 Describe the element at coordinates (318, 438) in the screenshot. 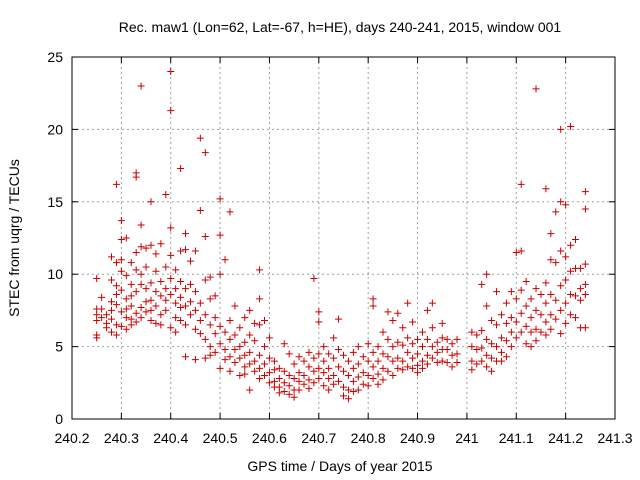

I see `x-tick-label: 240.7` at that location.